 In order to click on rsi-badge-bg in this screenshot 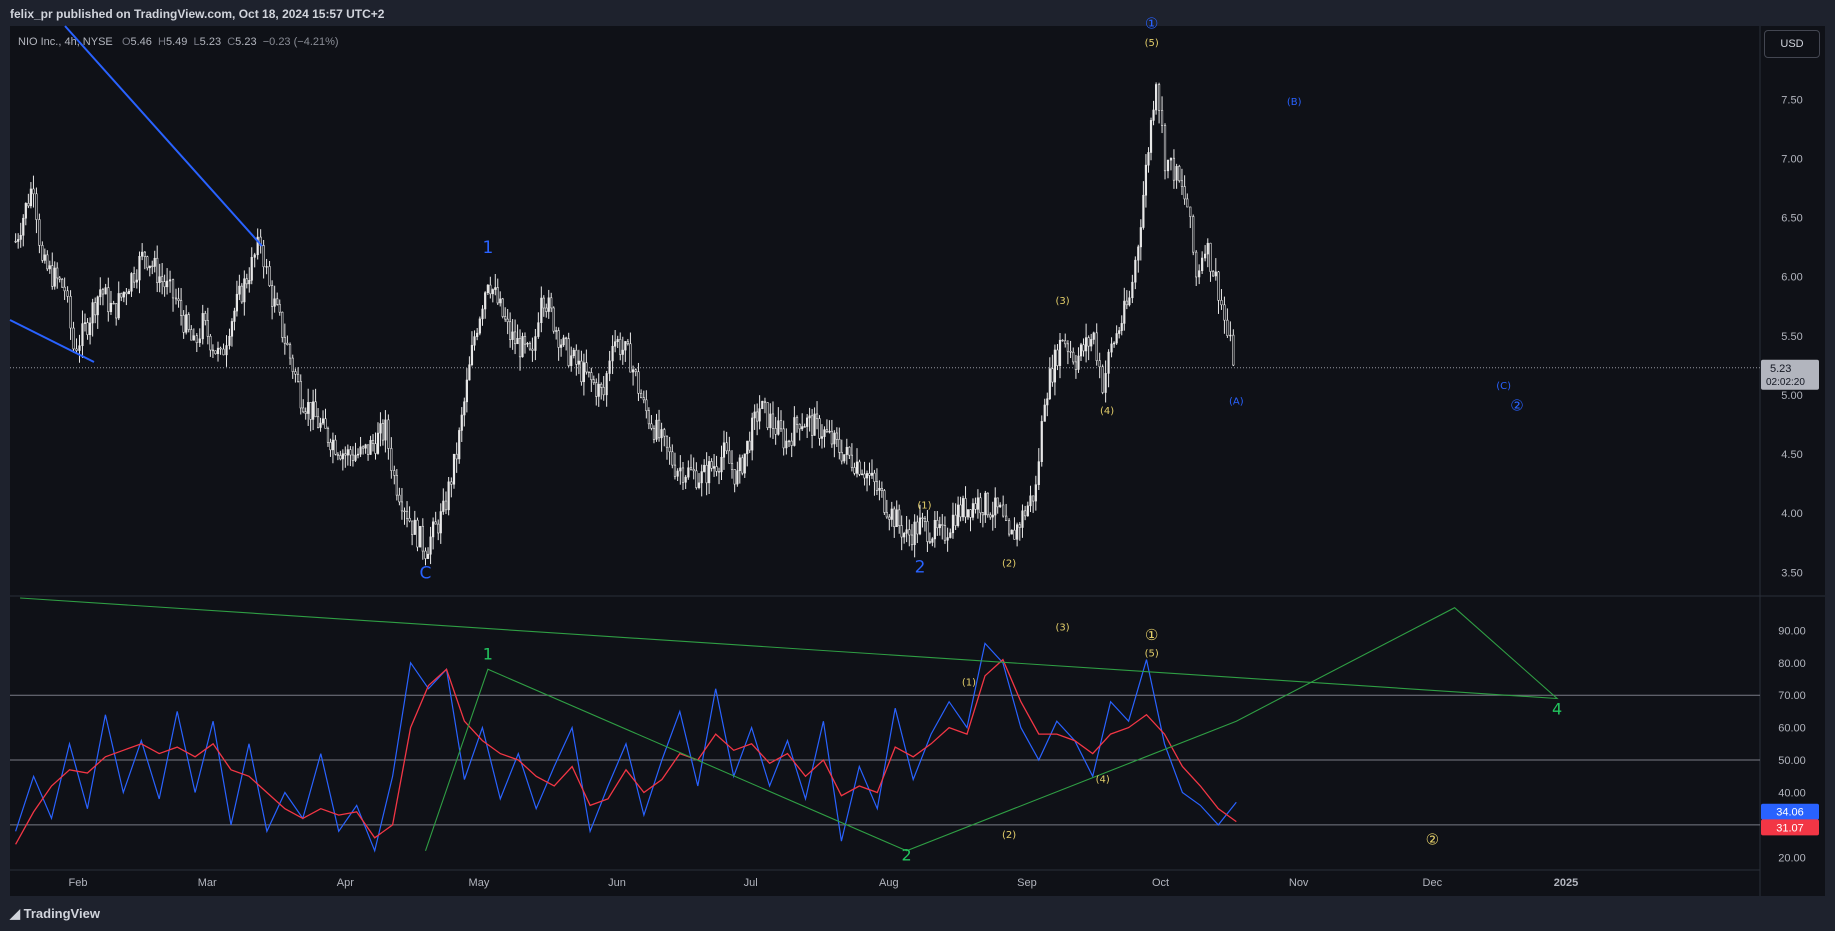, I will do `click(1790, 811)`.